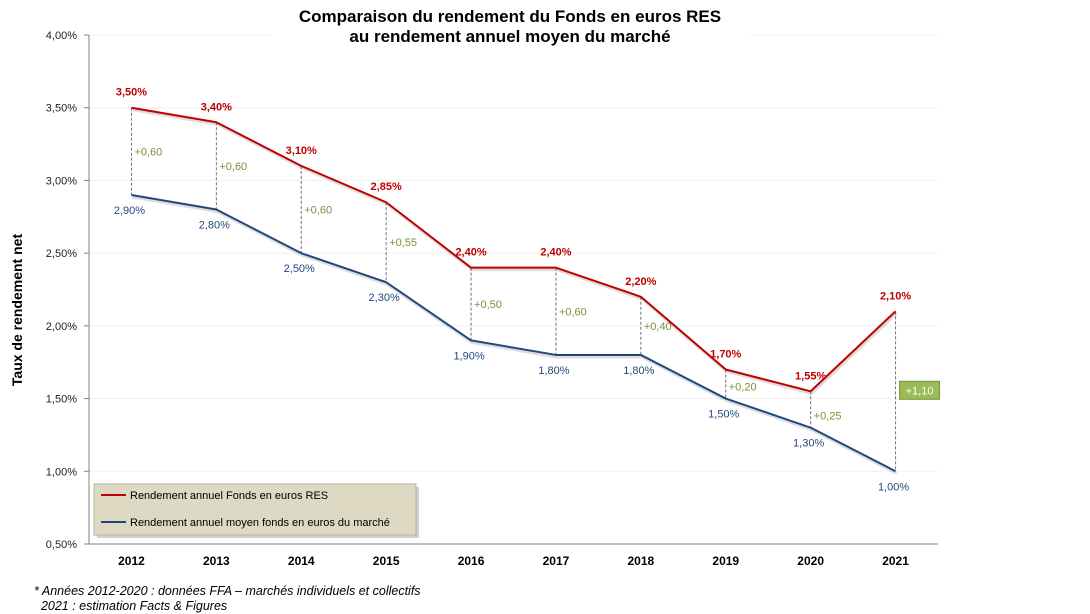  What do you see at coordinates (67, 290) in the screenshot?
I see `y-tick-labels: 0,50% 1,00% 1,50% 2,00% 2,50% 3,00% 3,50% 4,00%` at bounding box center [67, 290].